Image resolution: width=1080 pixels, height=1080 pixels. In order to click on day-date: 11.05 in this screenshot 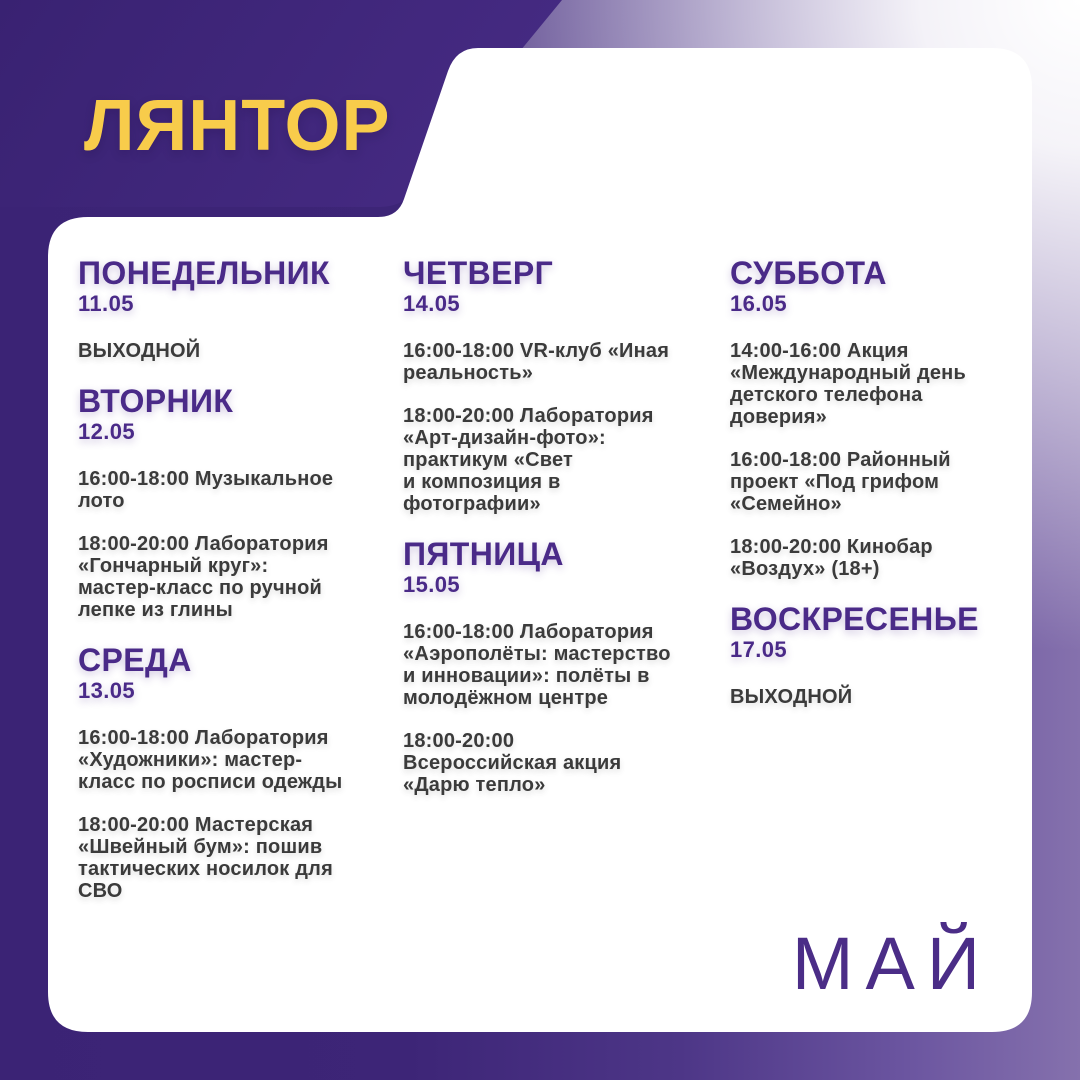, I will do `click(106, 303)`.